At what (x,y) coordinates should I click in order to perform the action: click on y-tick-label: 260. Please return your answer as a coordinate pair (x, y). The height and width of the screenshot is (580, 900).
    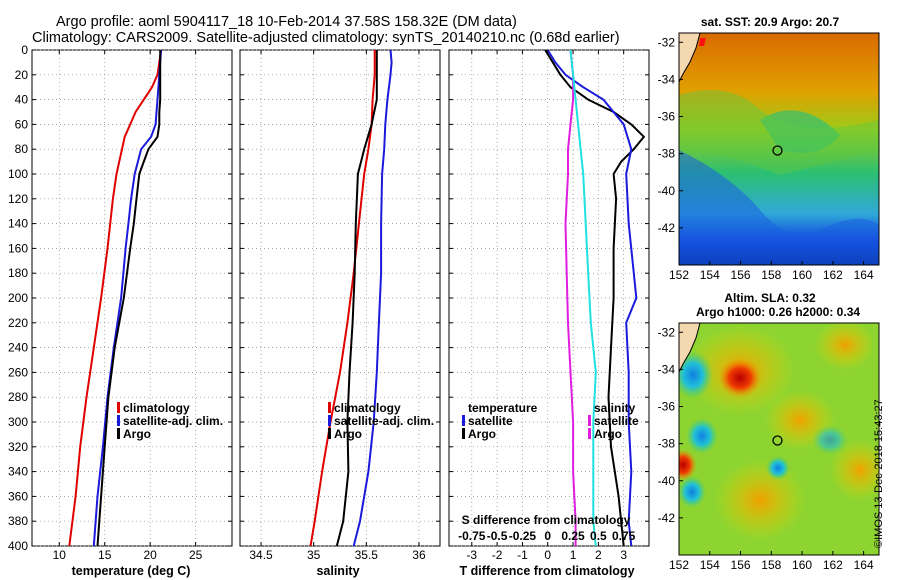
    Looking at the image, I should click on (18, 372).